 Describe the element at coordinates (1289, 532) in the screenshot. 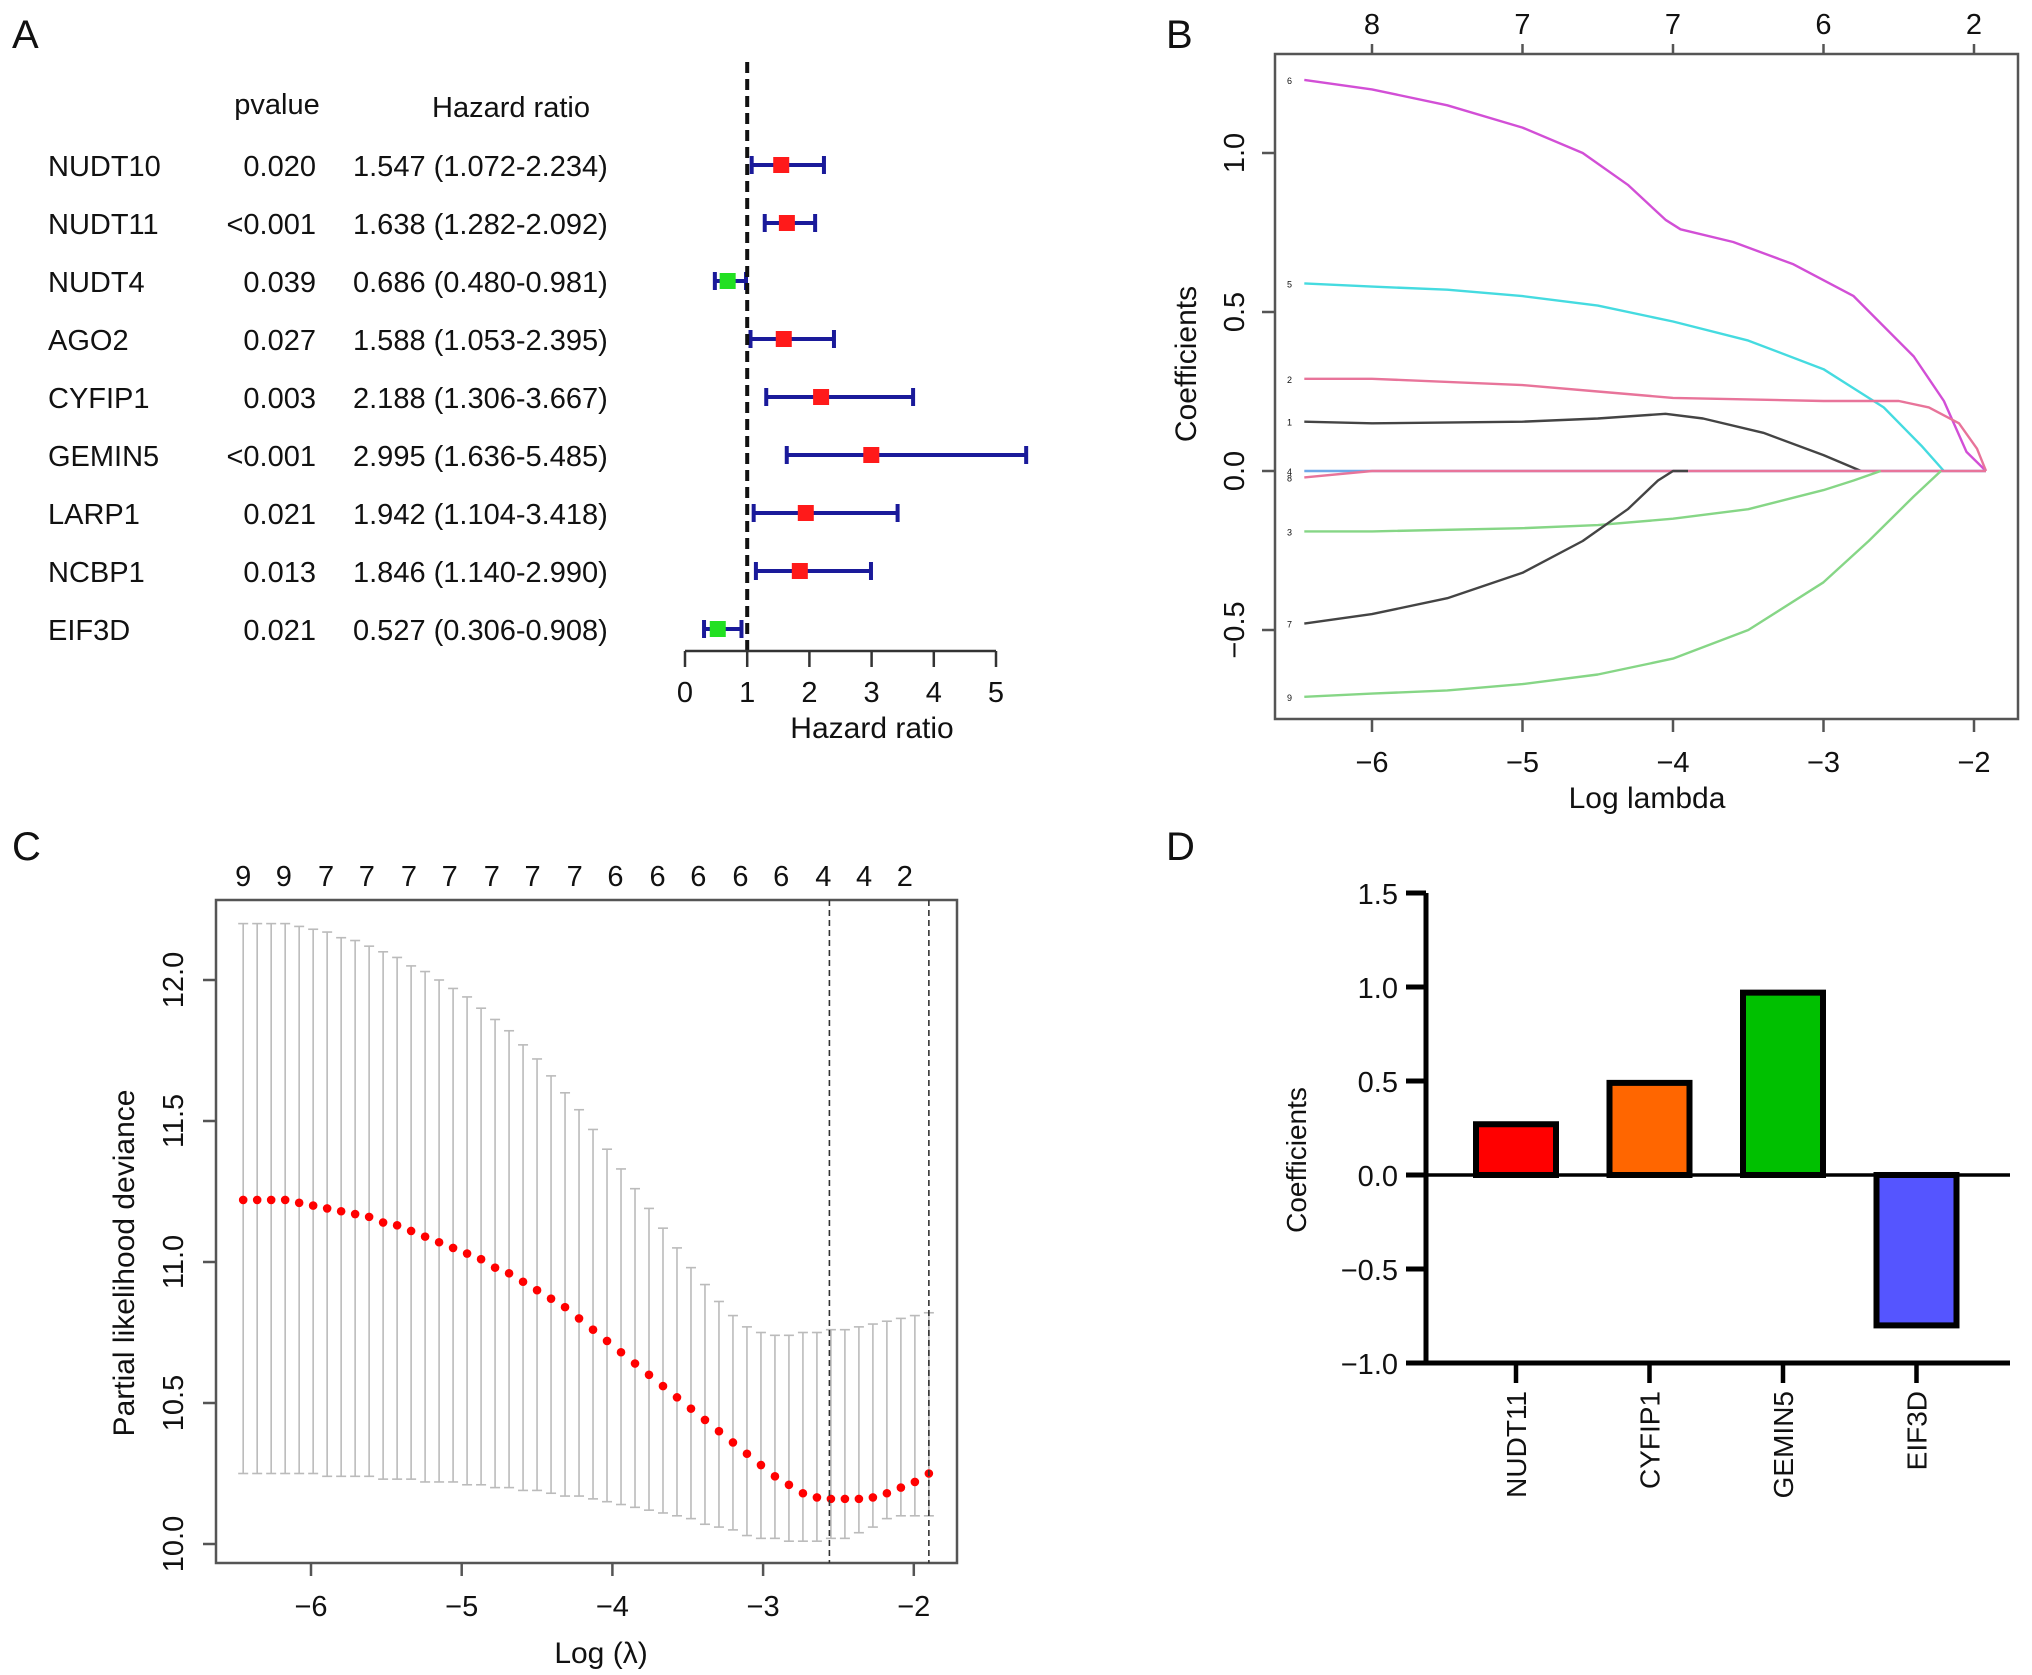

I see `path-label: 3` at that location.